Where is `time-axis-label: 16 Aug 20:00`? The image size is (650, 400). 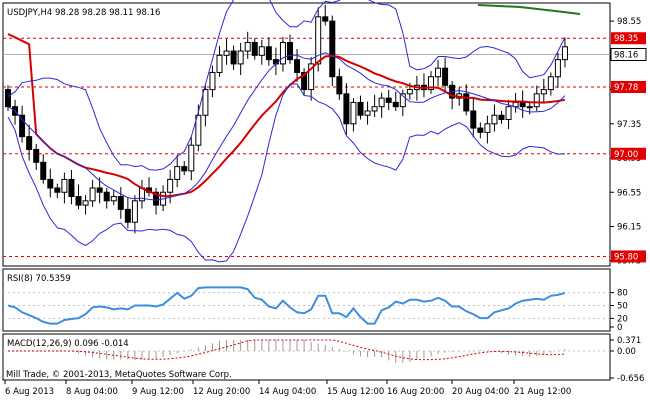 time-axis-label: 16 Aug 20:00 is located at coordinates (415, 392).